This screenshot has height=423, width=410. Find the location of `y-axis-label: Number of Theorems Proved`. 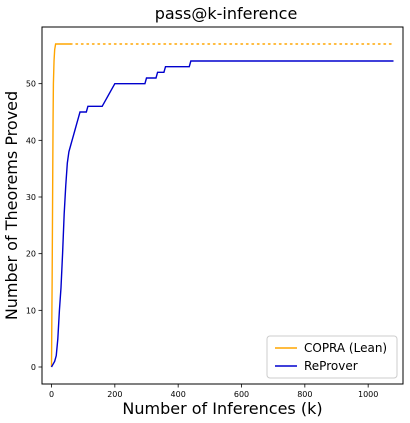

y-axis-label: Number of Theorems Proved is located at coordinates (11, 205).